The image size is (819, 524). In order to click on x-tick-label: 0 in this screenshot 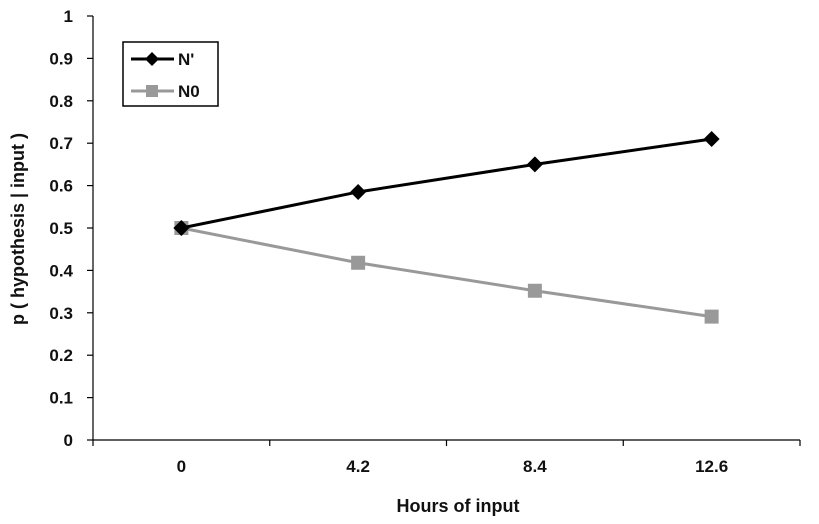, I will do `click(181, 466)`.